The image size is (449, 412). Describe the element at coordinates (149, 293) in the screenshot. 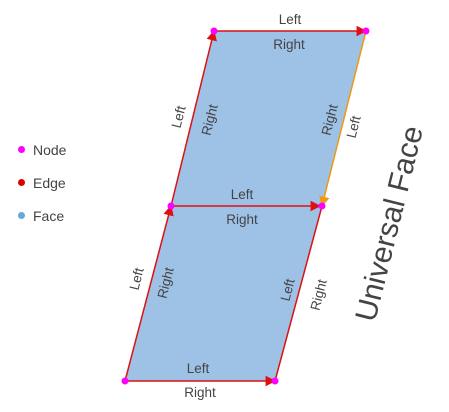

I see `edge-lower-left` at that location.